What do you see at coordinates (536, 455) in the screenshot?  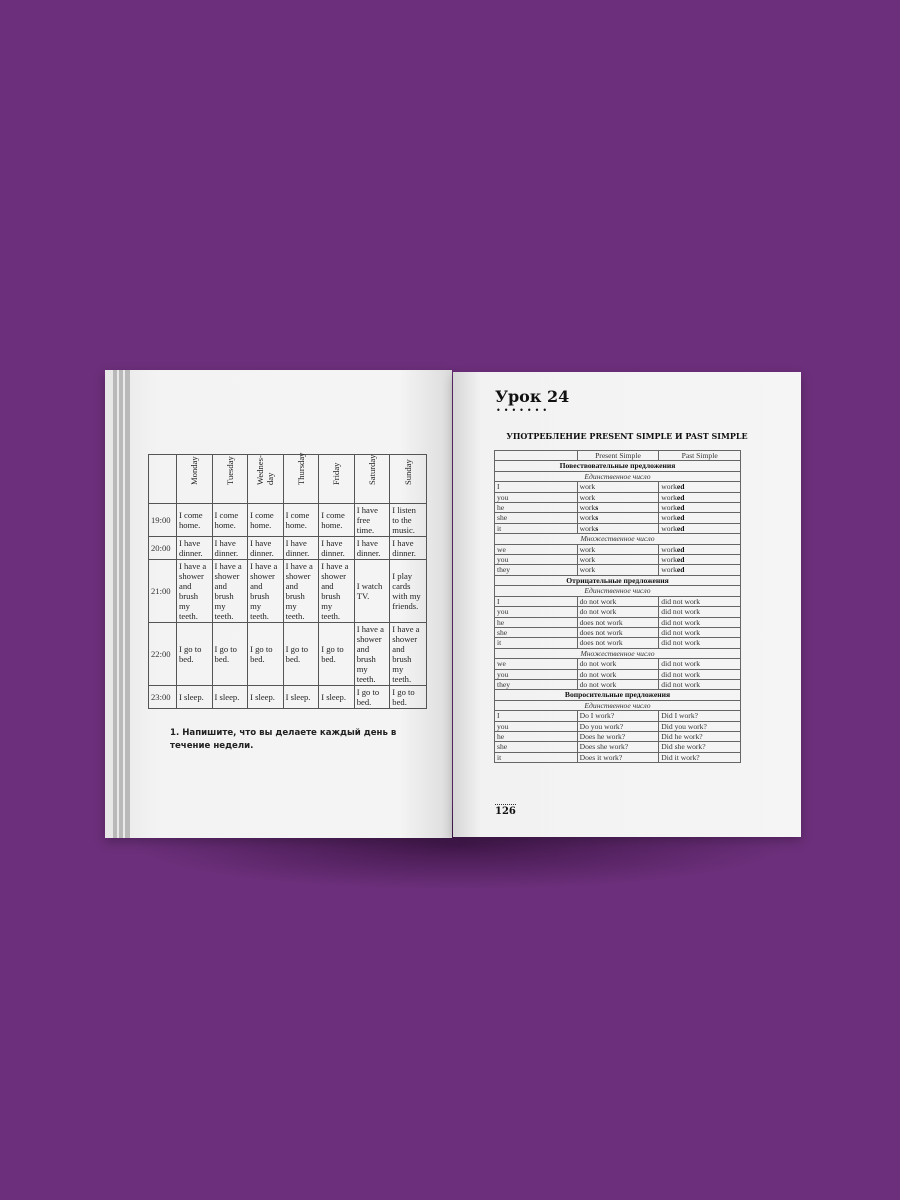 I see `column-header` at bounding box center [536, 455].